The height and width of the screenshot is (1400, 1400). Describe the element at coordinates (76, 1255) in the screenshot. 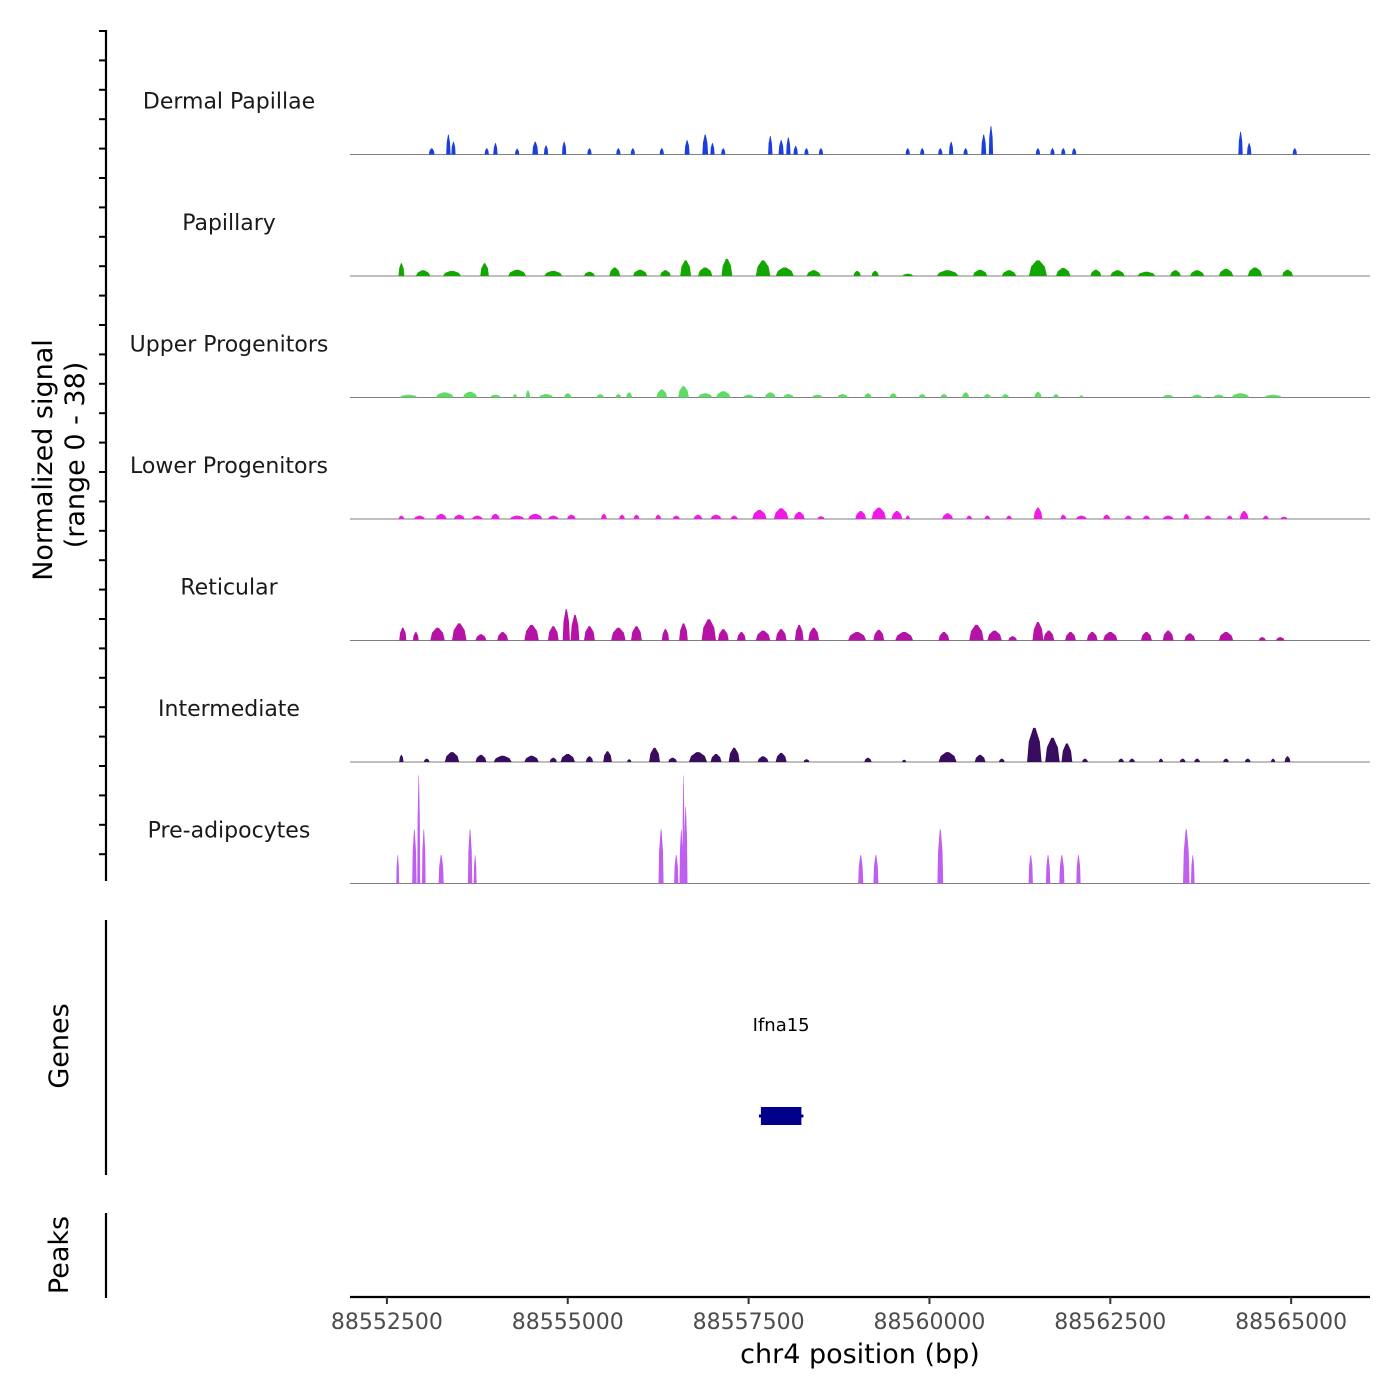

I see `peaks-panel: Peaks` at that location.